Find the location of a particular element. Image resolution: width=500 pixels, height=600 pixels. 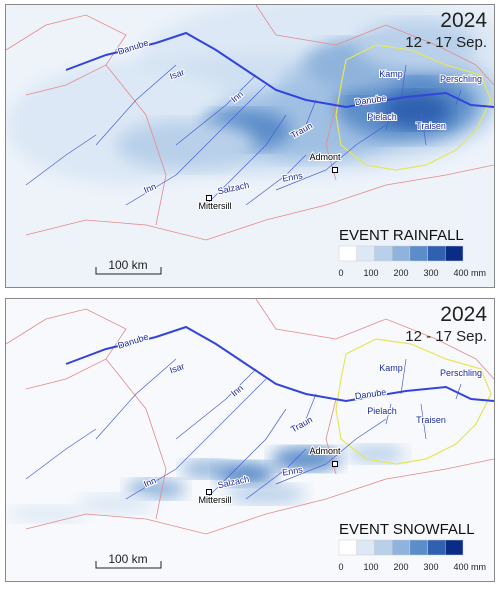

legend-title: EVENT SNOWFALL is located at coordinates (407, 529).